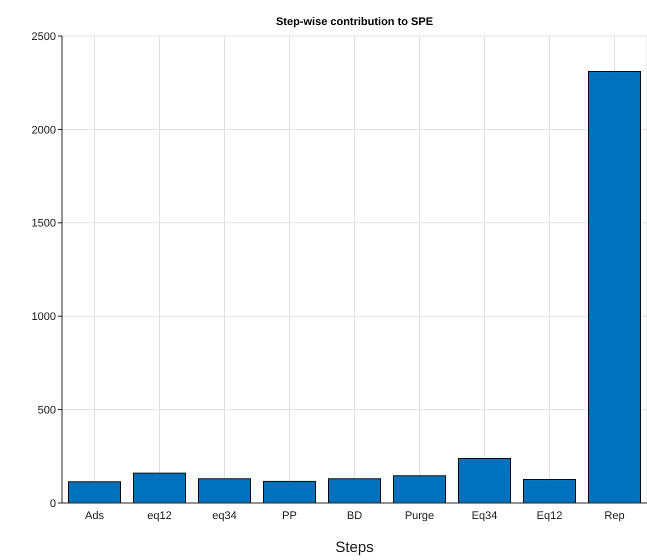  What do you see at coordinates (485, 516) in the screenshot?
I see `x-tick-label: Eq34` at bounding box center [485, 516].